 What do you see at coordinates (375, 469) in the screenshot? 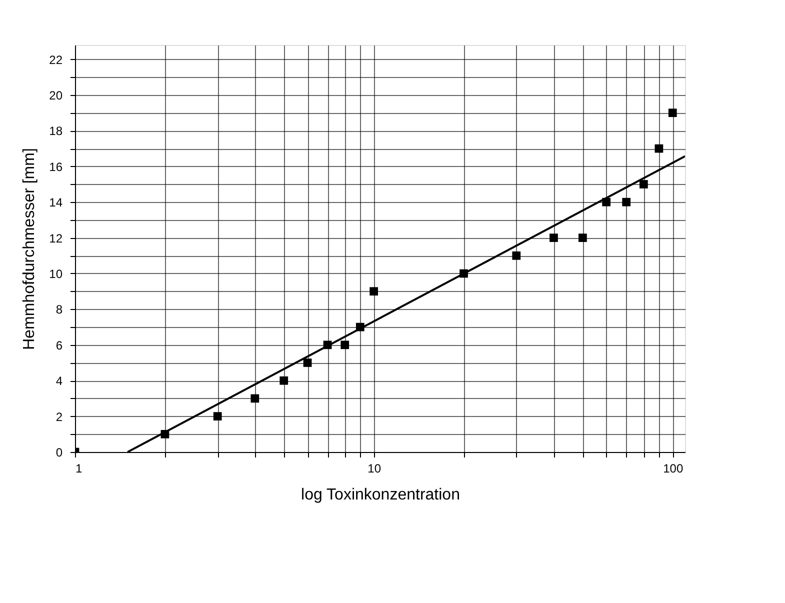
I see `x-tick-label: 10` at bounding box center [375, 469].